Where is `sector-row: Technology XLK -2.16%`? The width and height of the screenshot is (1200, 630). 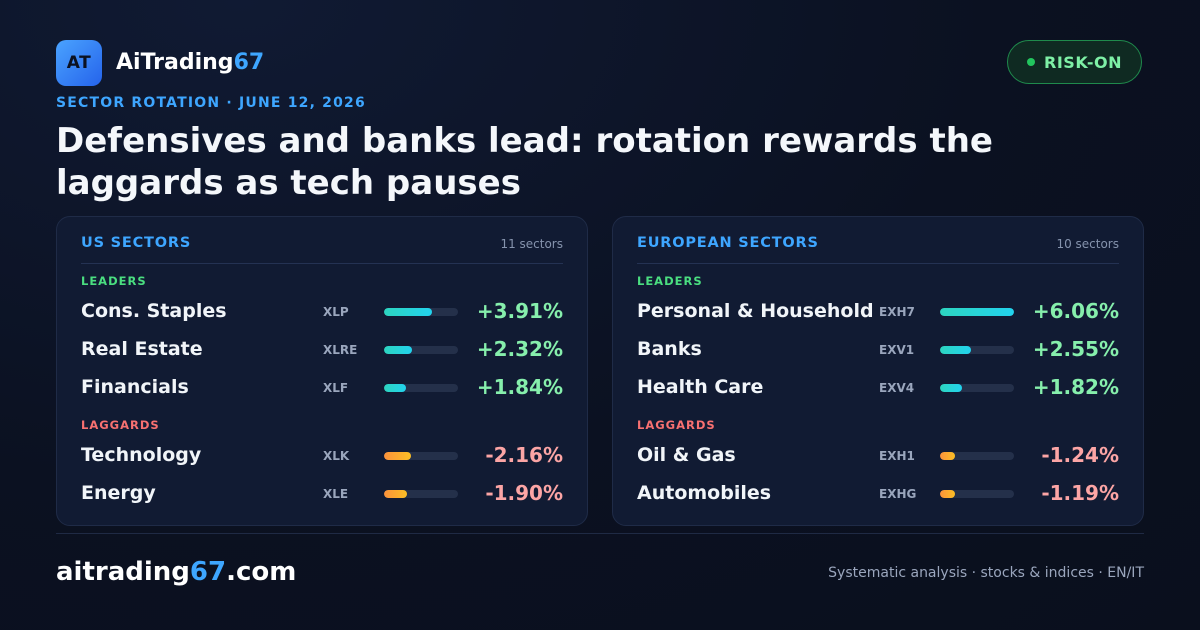 sector-row: Technology XLK -2.16% is located at coordinates (322, 456).